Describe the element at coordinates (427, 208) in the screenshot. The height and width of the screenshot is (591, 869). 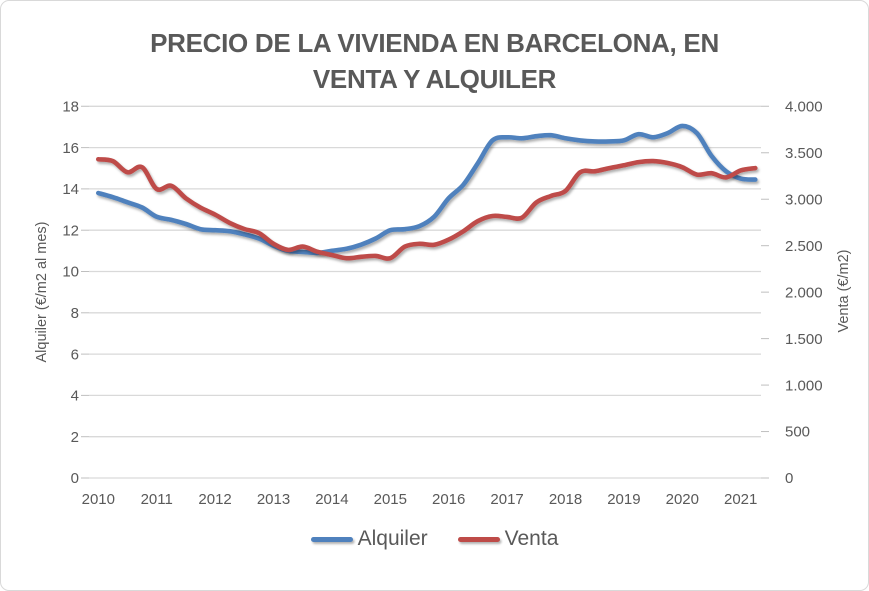
I see `series-line-venta` at that location.